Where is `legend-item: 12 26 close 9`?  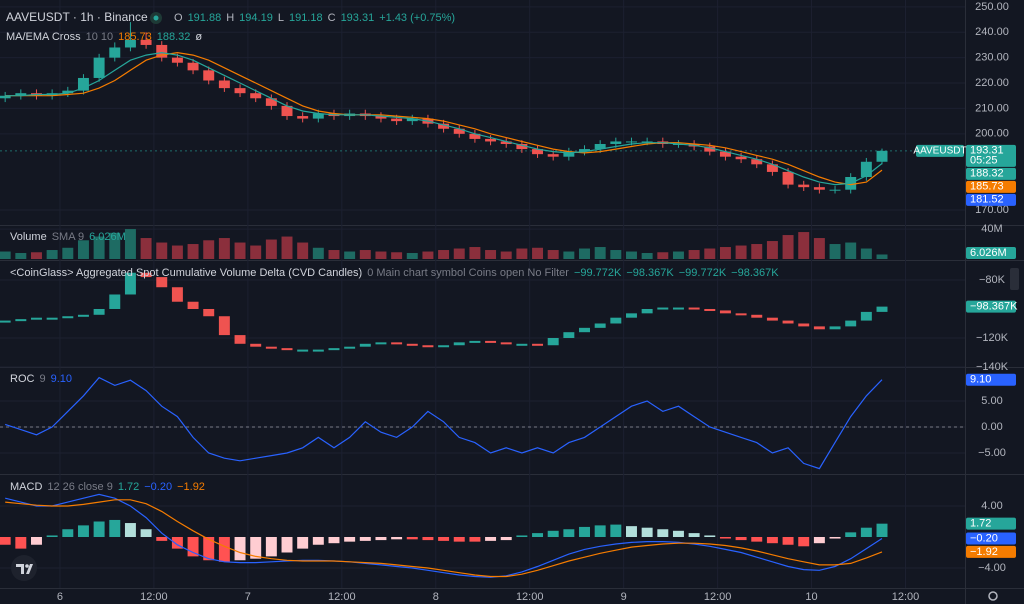 legend-item: 12 26 close 9 is located at coordinates (79, 487).